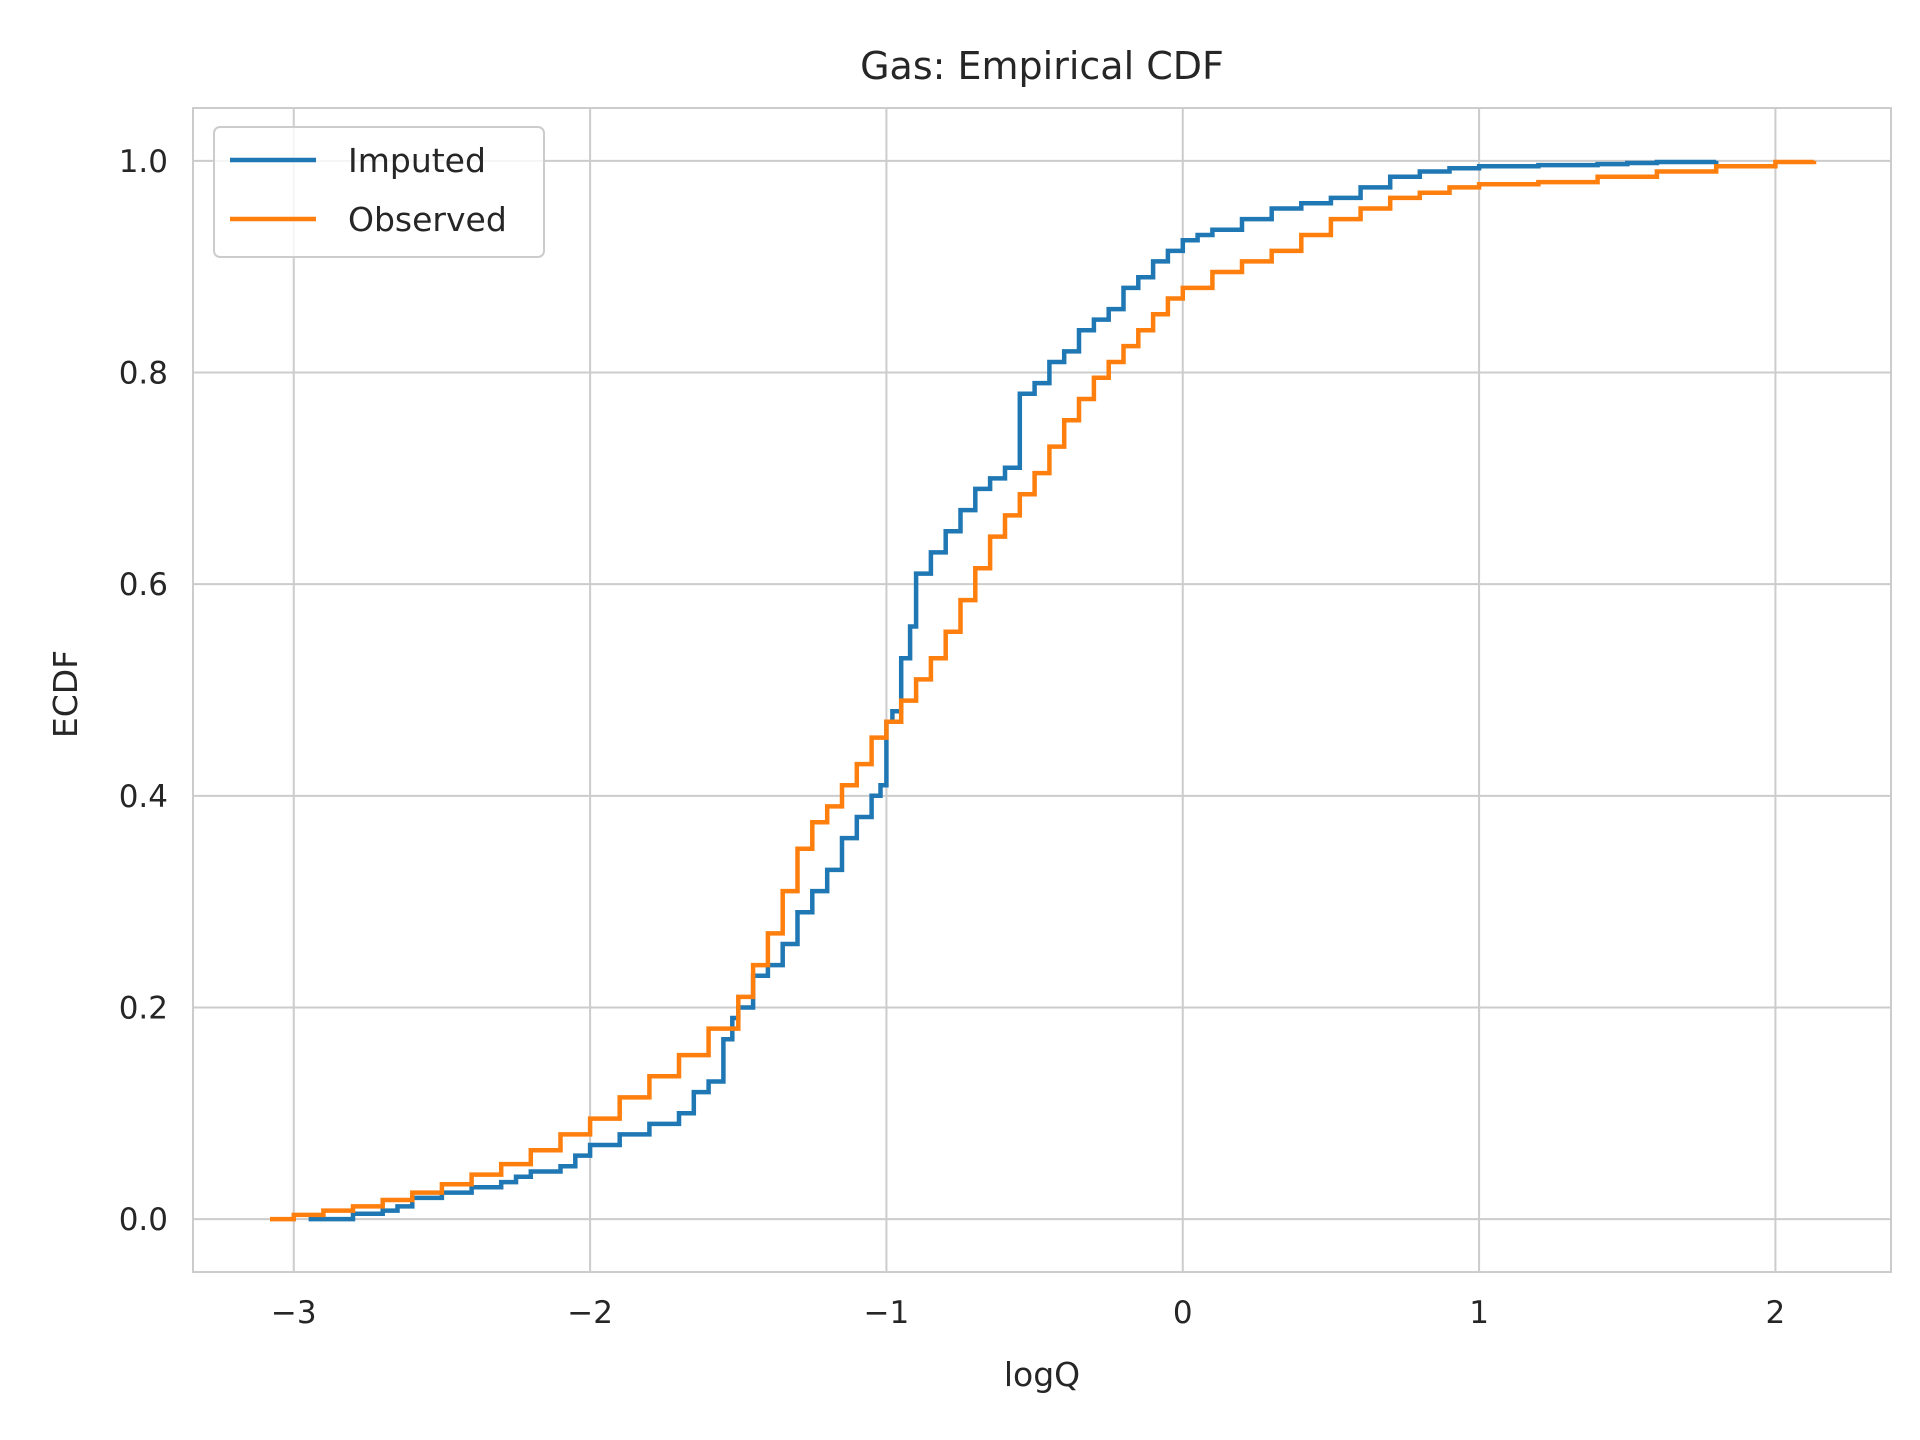  What do you see at coordinates (887, 1313) in the screenshot?
I see `x-tick-label: −1` at bounding box center [887, 1313].